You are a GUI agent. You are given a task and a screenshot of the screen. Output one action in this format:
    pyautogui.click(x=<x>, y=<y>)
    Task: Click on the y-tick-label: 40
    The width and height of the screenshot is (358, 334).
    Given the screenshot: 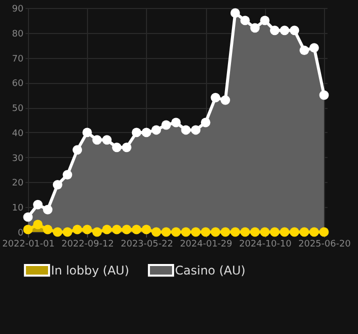 What is the action you would take?
    pyautogui.click(x=18, y=133)
    